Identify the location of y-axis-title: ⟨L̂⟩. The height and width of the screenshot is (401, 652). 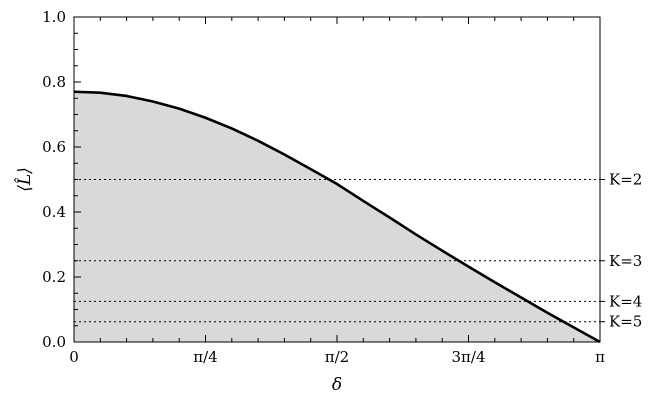
(25, 179).